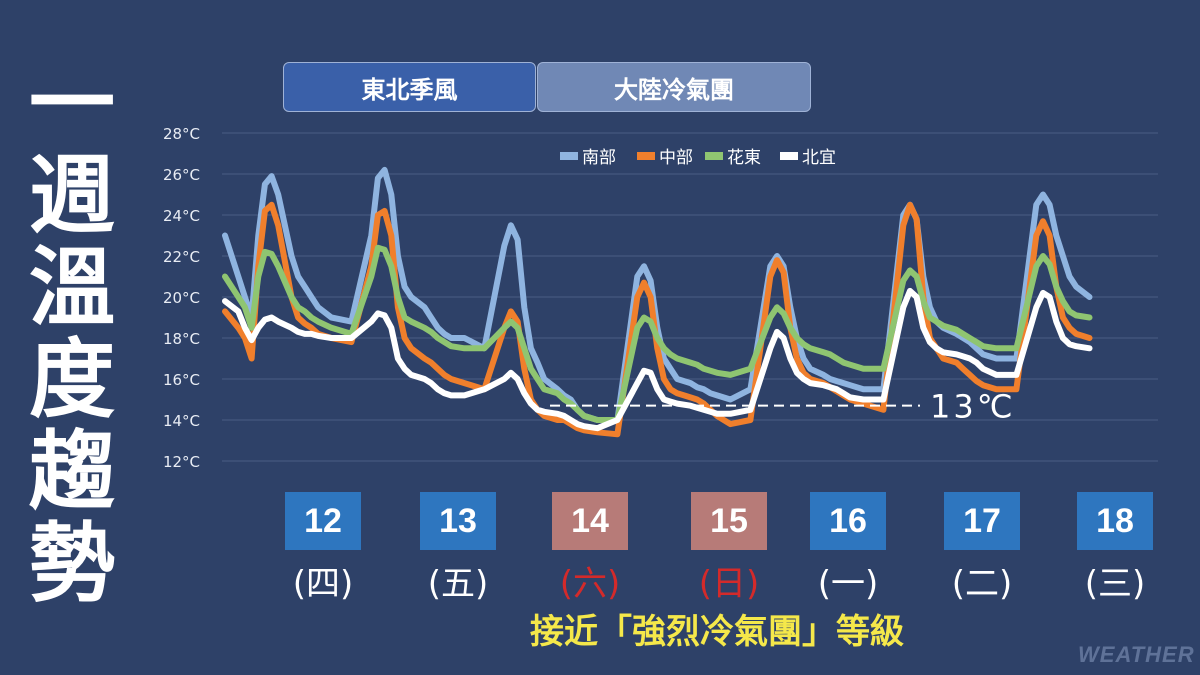 Image resolution: width=1200 pixels, height=675 pixels. What do you see at coordinates (599, 158) in the screenshot?
I see `legend-label: 南部` at bounding box center [599, 158].